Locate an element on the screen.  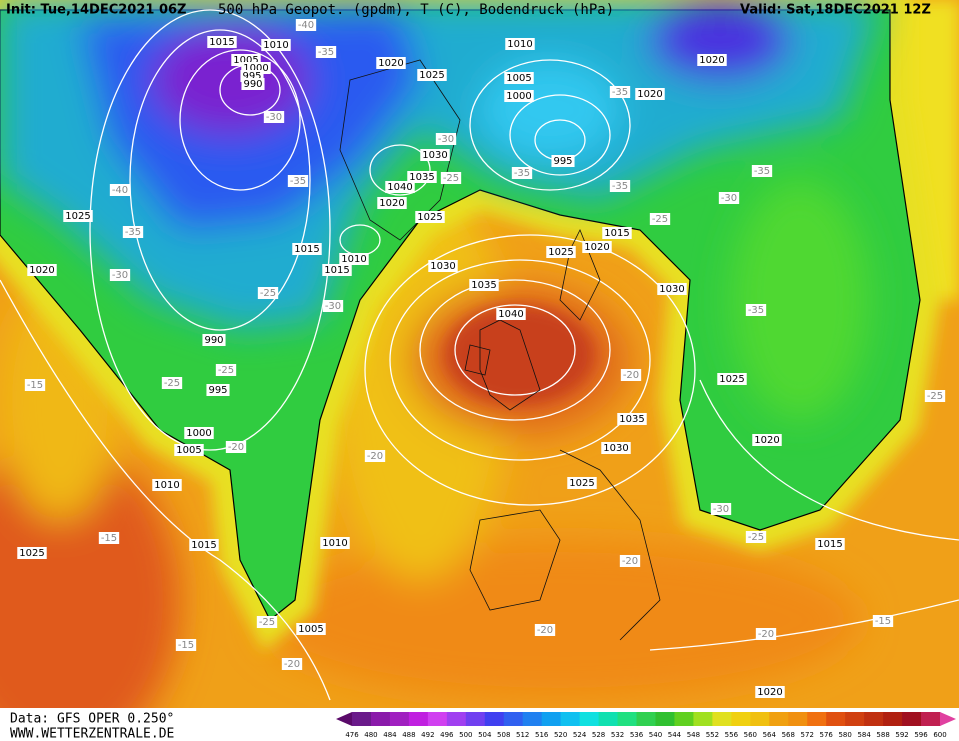
isobar-label: 1015 is located at coordinates (221, 42).